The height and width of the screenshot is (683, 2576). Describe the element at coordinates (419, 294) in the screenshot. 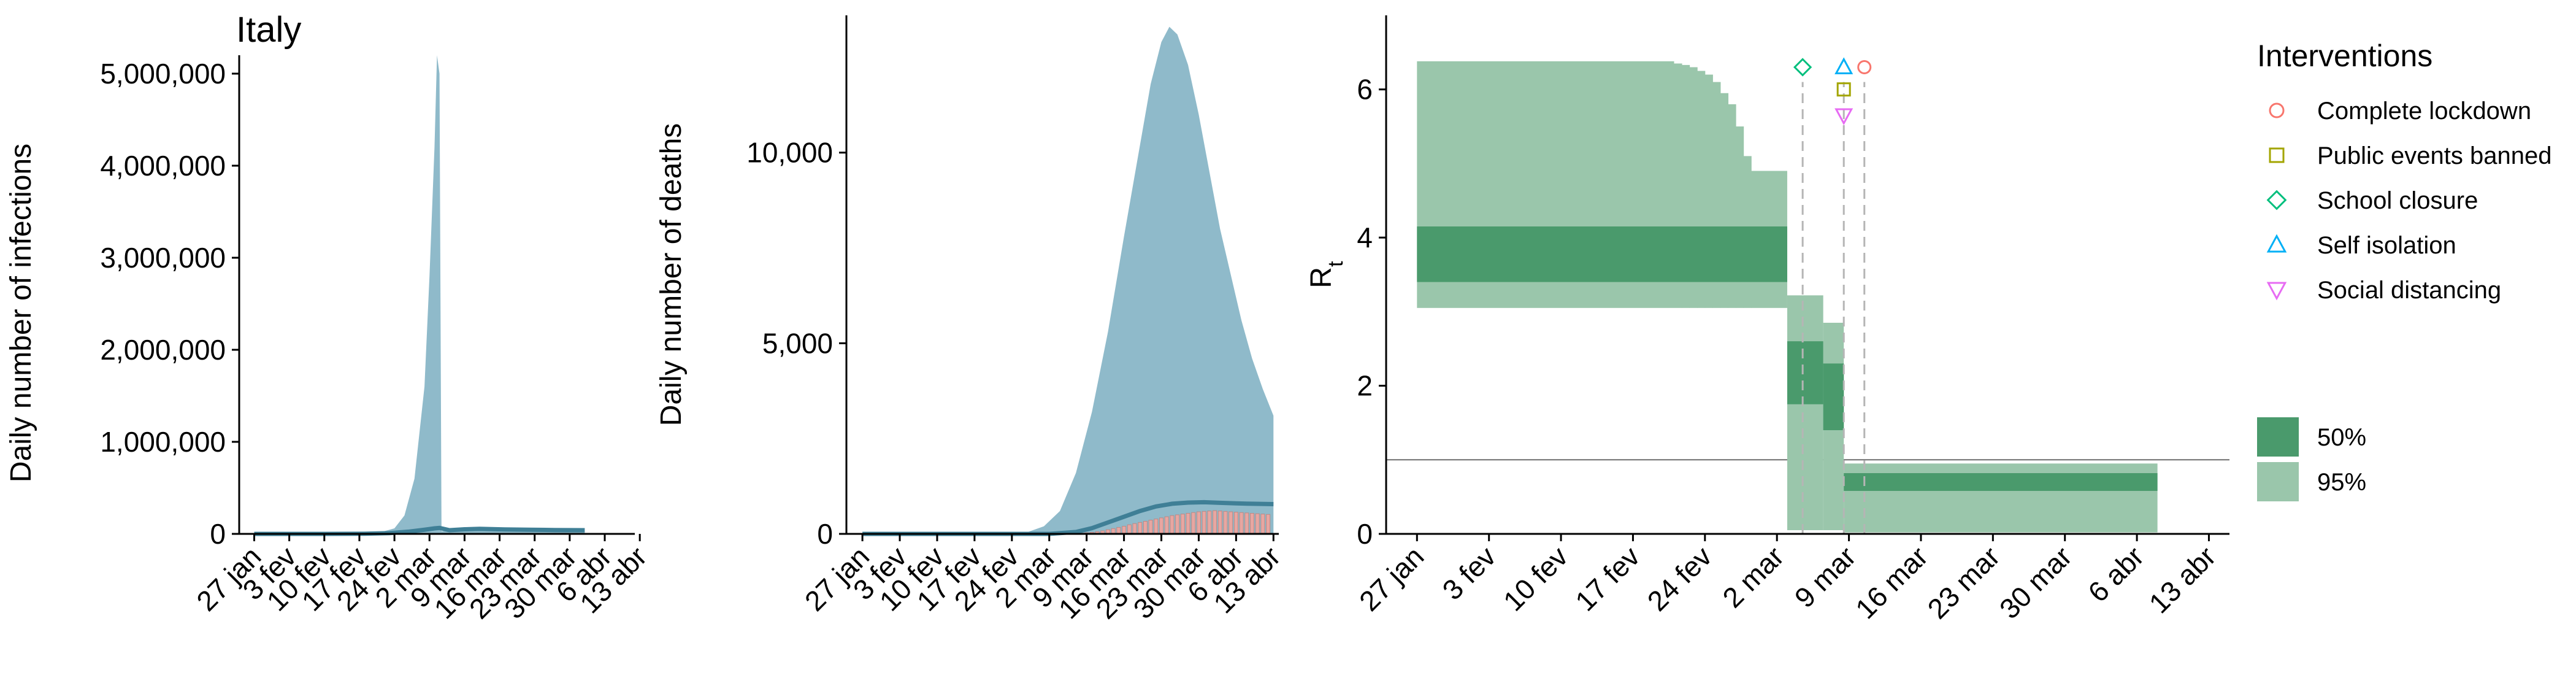

I see `infections-prediction-band` at that location.